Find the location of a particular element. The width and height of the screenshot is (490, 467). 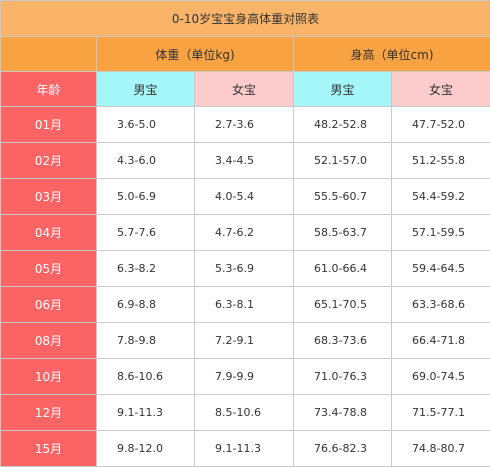

weight-boy-cell: 5.7-7.6 is located at coordinates (146, 233).